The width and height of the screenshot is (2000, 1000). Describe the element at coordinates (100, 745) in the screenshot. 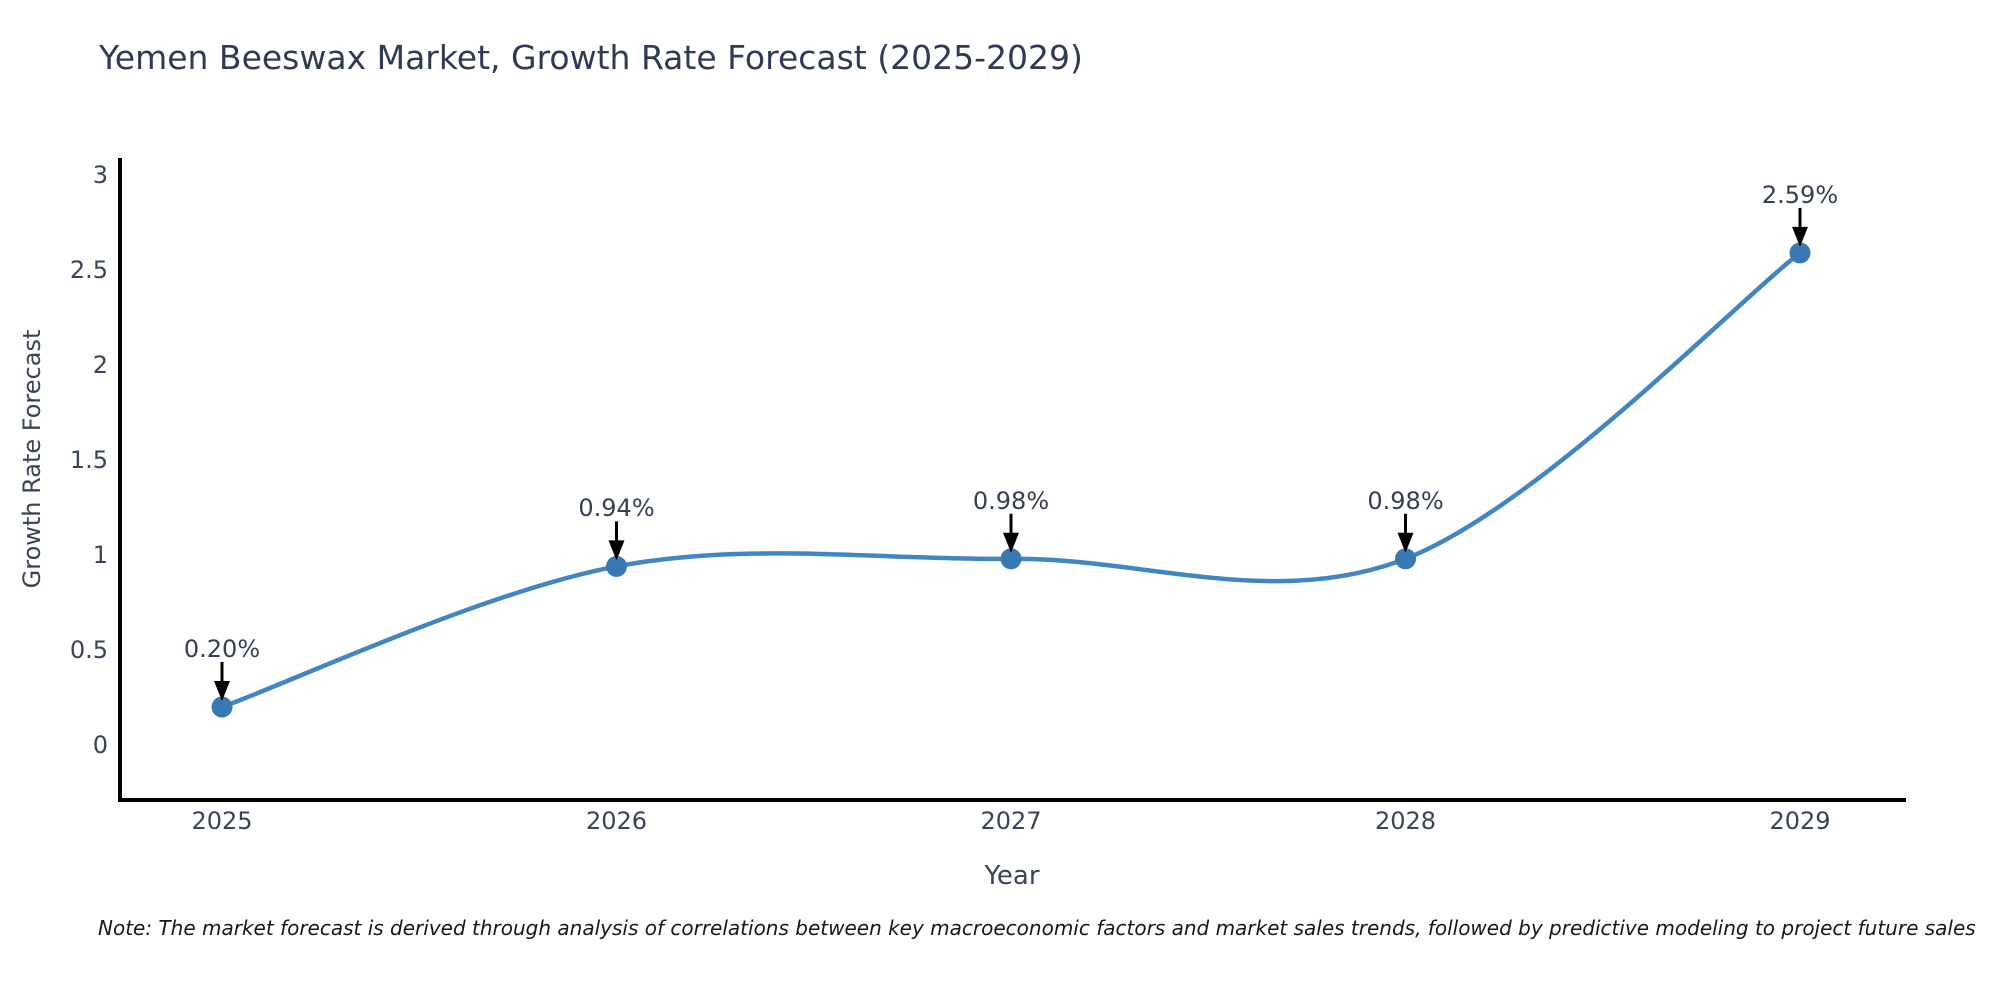

I see `y-tick-label: 0` at that location.